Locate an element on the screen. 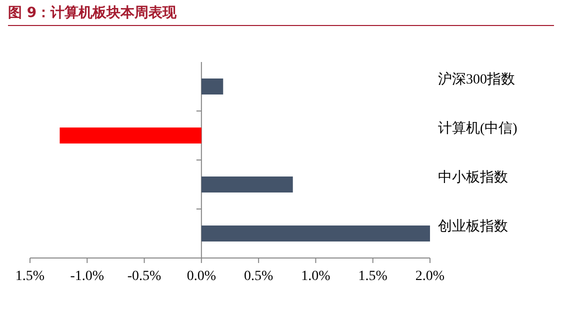 Image resolution: width=562 pixels, height=331 pixels. x-tick-label: 2.0% is located at coordinates (430, 276).